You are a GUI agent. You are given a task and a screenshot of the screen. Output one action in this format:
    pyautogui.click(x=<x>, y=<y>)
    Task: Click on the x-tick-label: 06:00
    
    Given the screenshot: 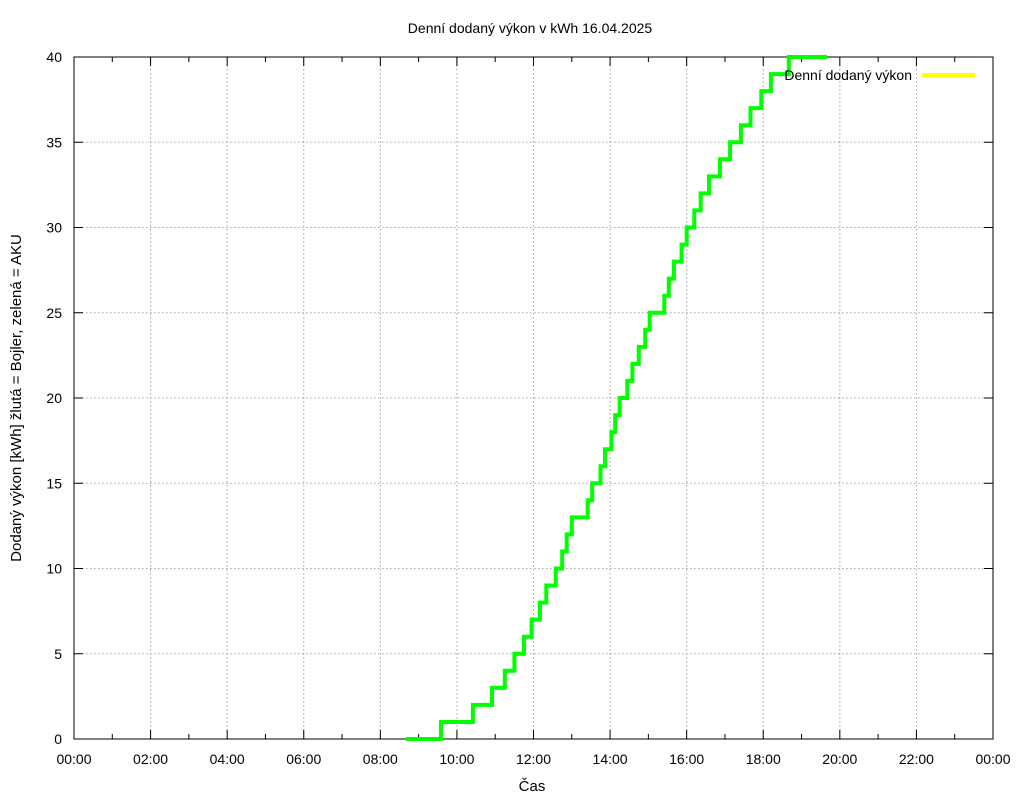 What is the action you would take?
    pyautogui.click(x=303, y=759)
    